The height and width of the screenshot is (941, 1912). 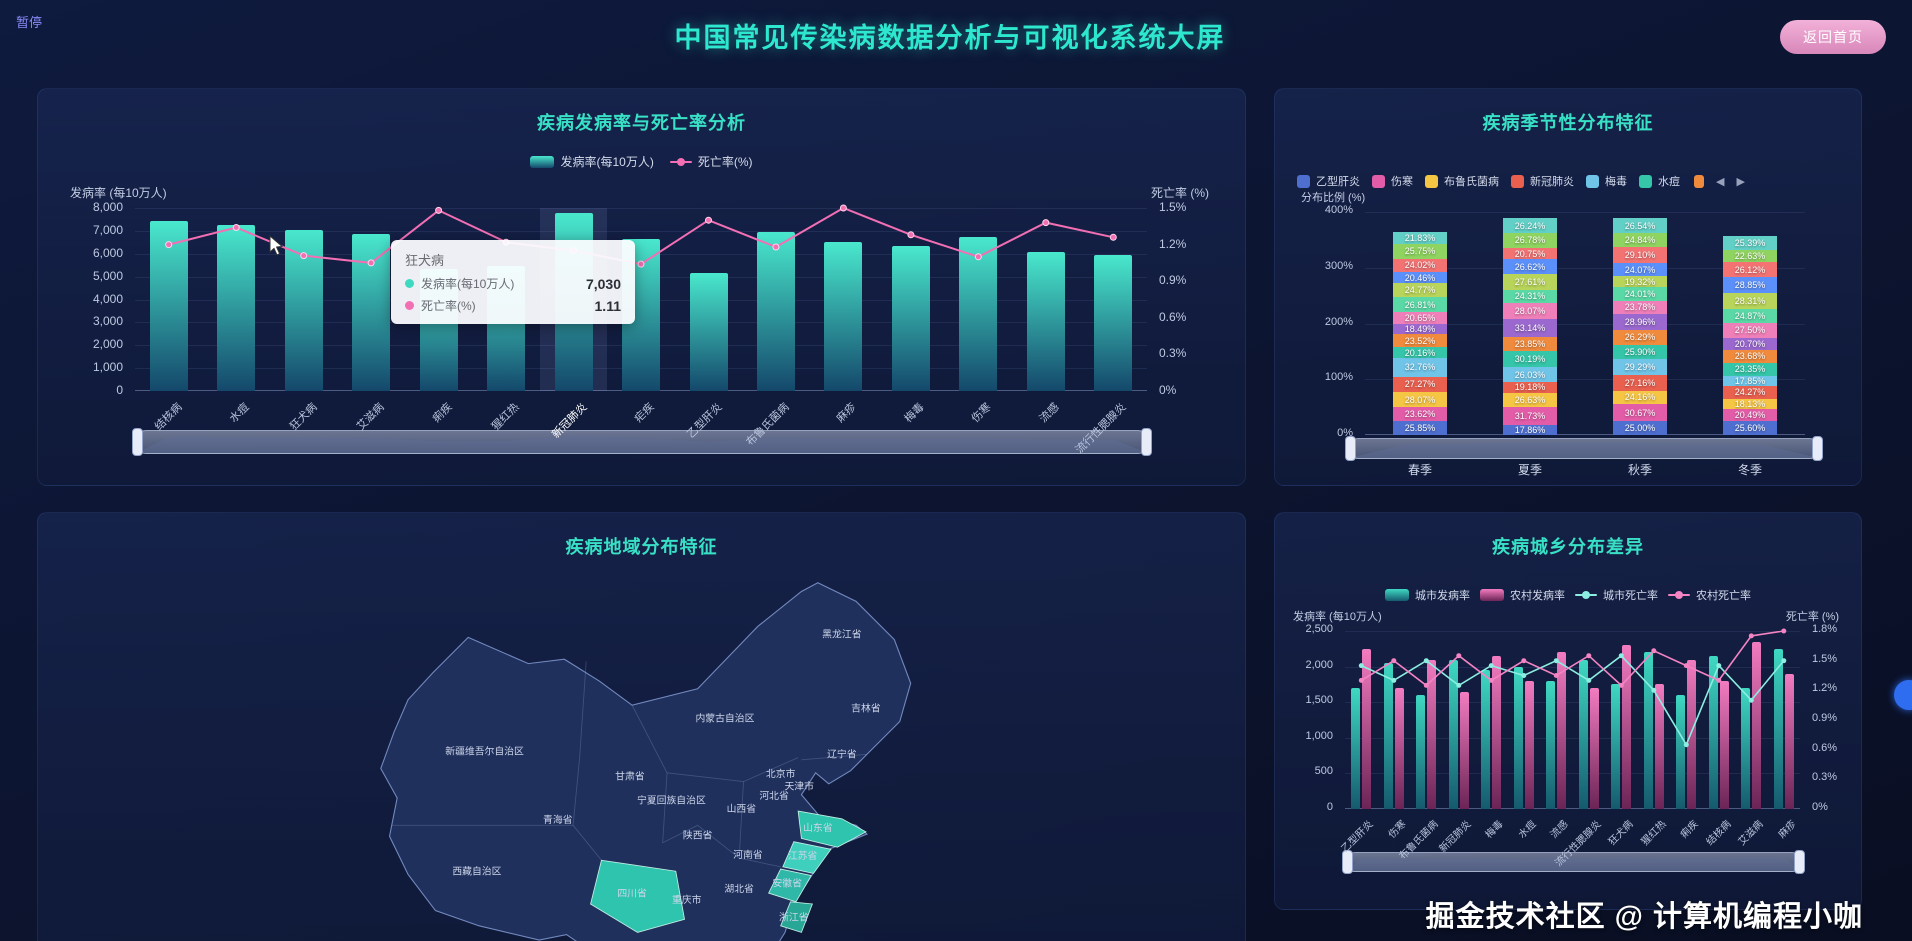 What do you see at coordinates (1750, 380) in the screenshot?
I see `stack-segment: 17.85%` at bounding box center [1750, 380].